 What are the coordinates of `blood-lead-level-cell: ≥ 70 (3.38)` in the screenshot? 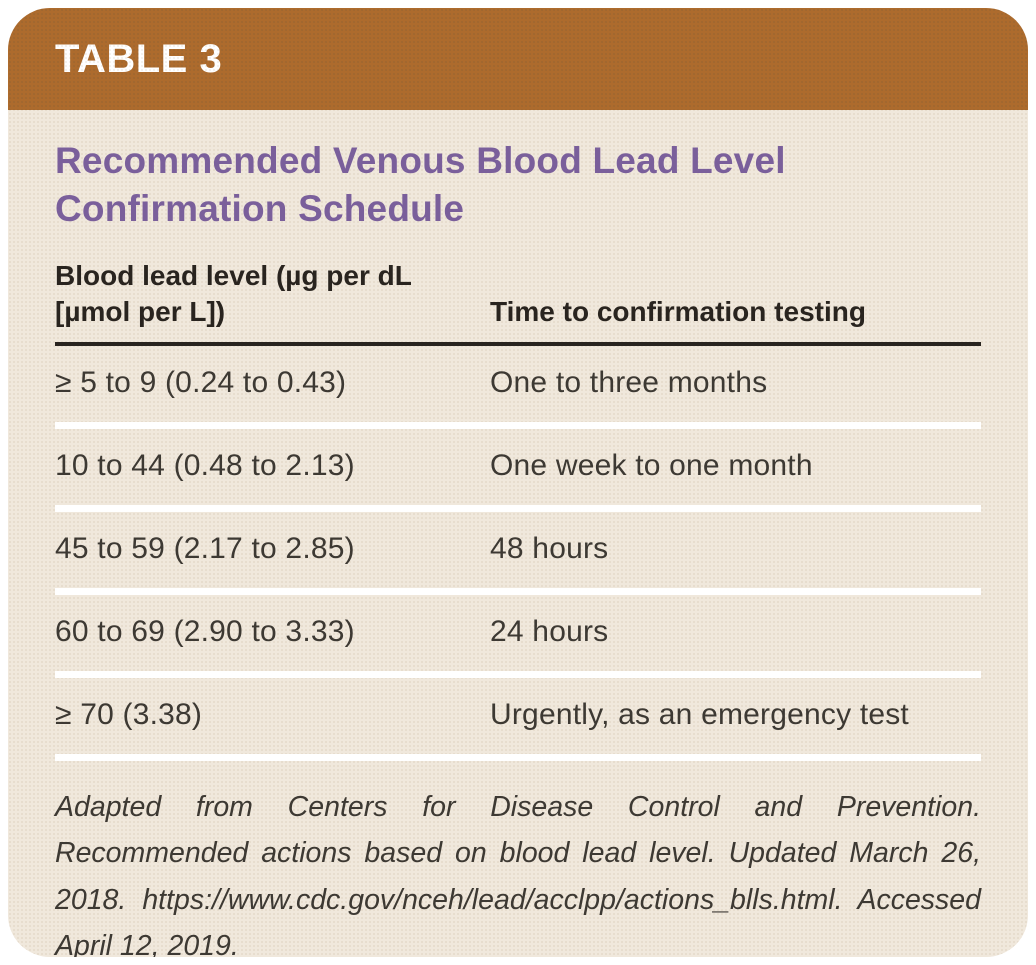 It's located at (272, 717).